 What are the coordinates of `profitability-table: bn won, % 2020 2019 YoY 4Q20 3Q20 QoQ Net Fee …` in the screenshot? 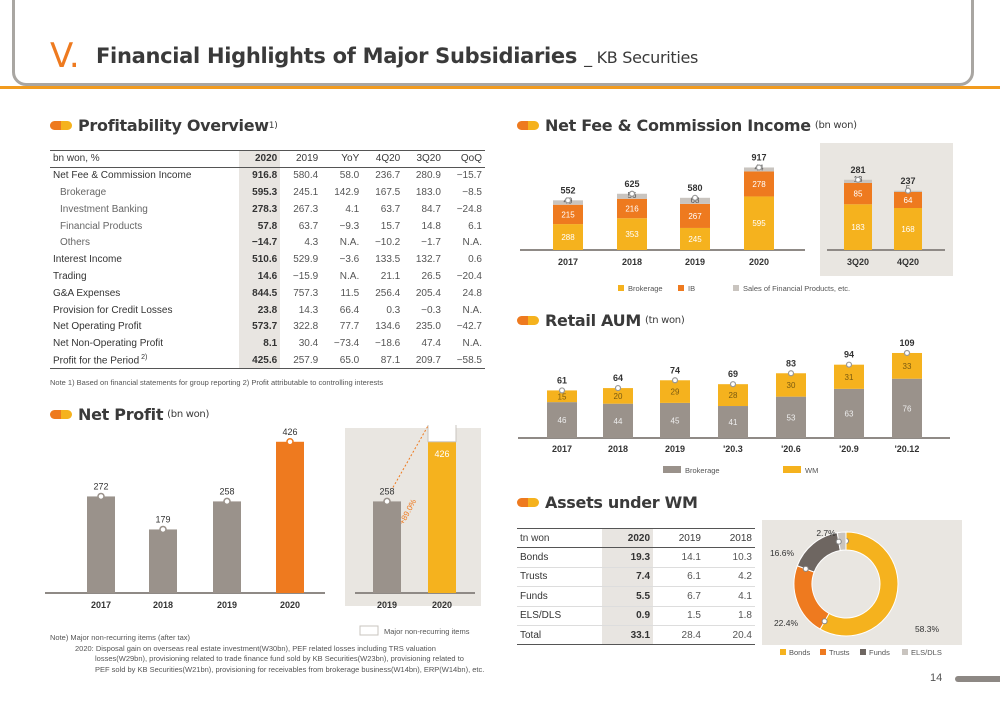 It's located at (267, 260).